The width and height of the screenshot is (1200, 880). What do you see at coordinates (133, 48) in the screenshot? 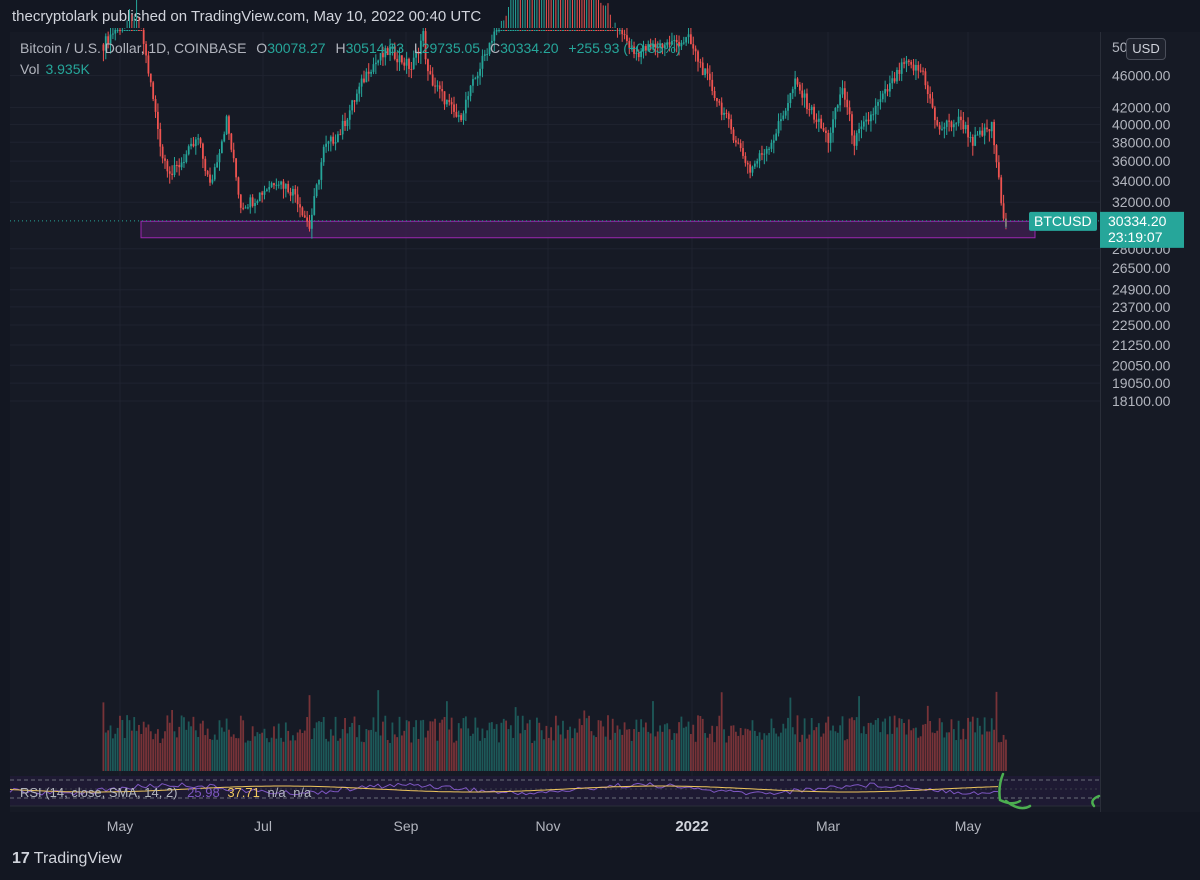
I see `symbol-name: Bitcoin / U.S. Dollar, 1D, COINBASE` at bounding box center [133, 48].